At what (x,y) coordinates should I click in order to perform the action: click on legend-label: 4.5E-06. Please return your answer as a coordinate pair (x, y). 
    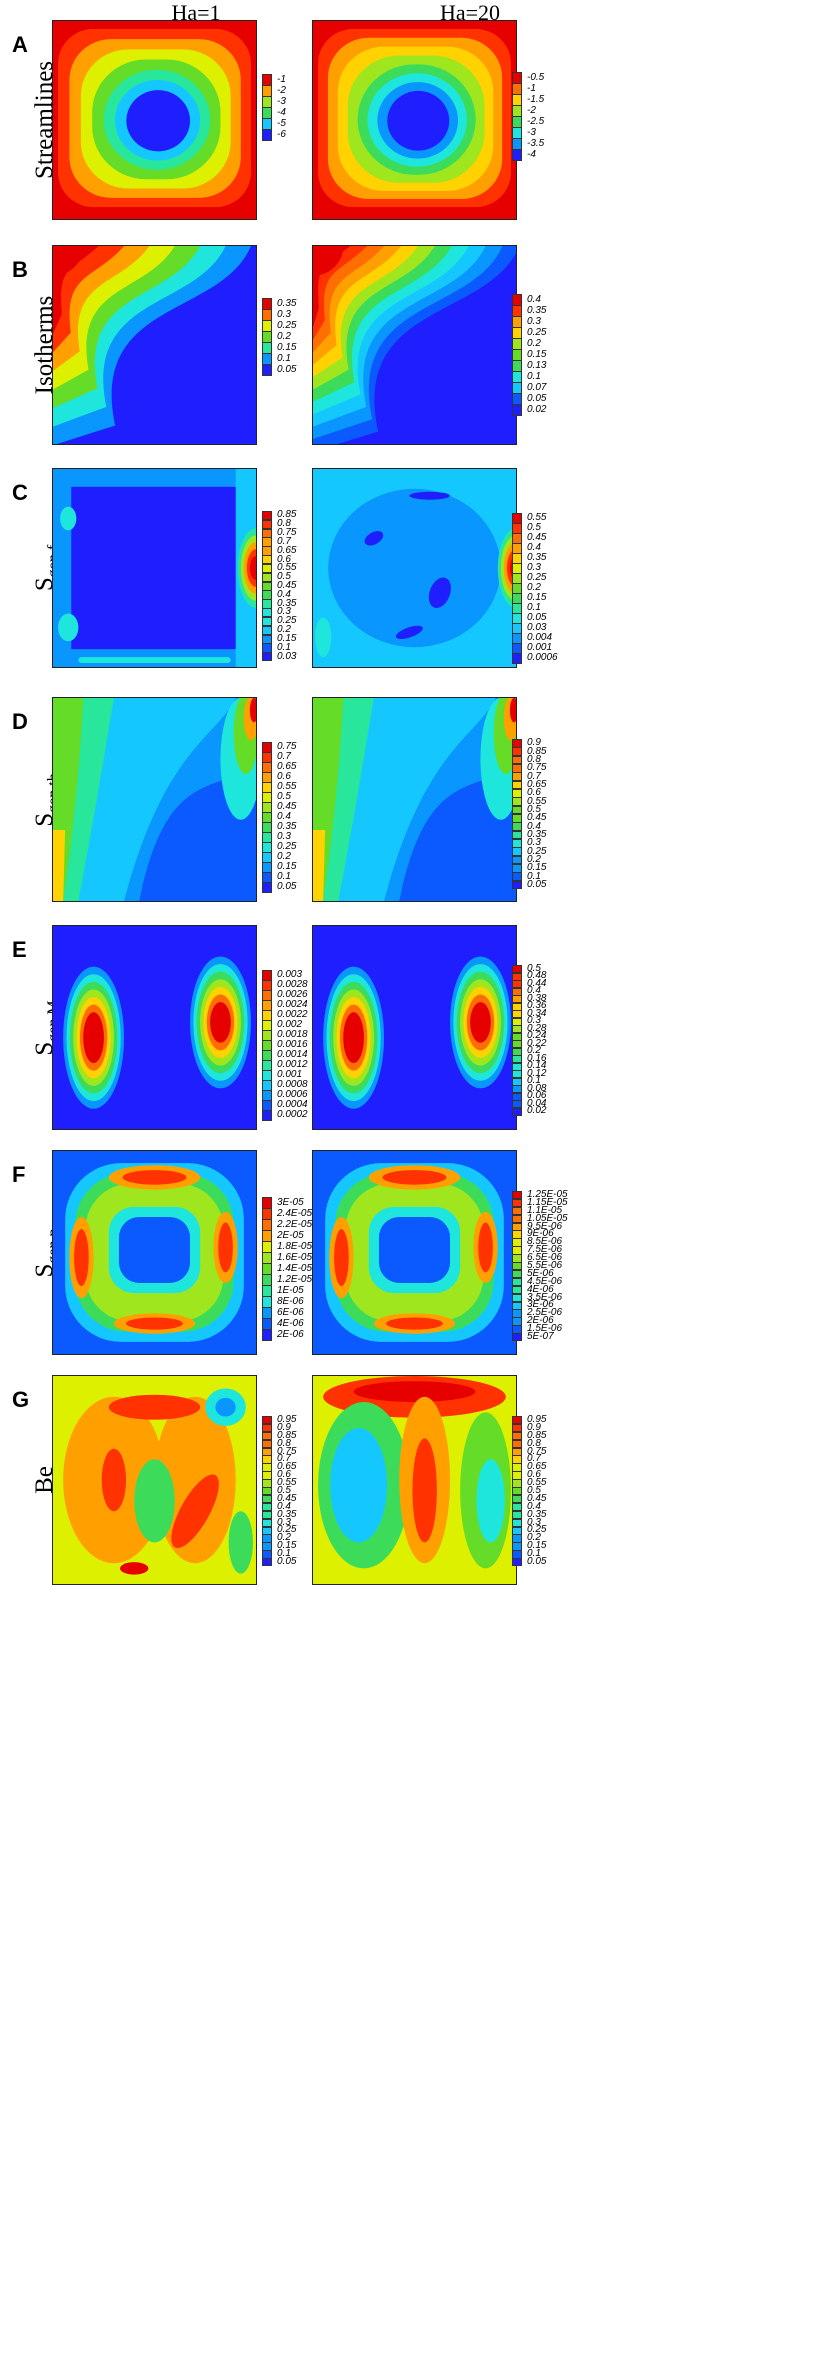
    Looking at the image, I should click on (545, 1281).